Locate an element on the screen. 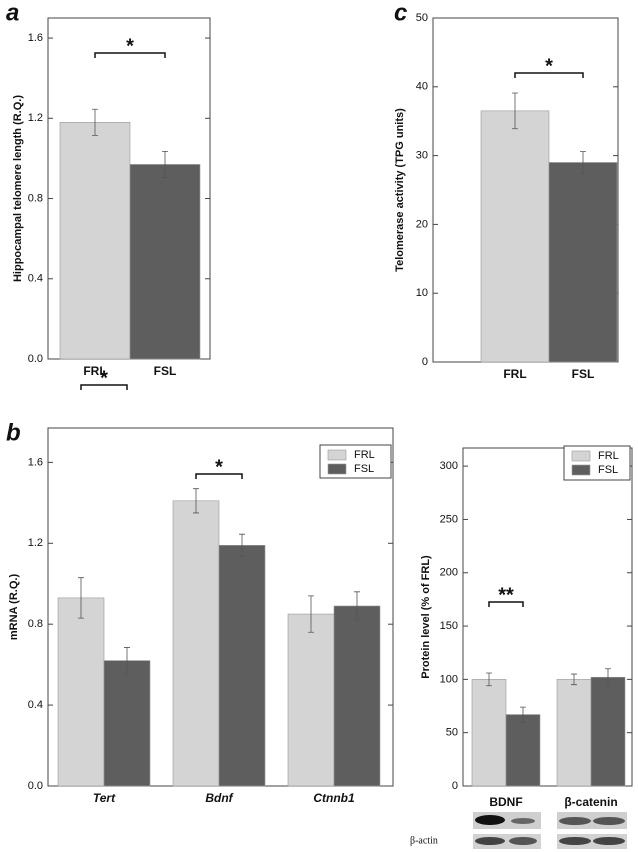 This screenshot has height=852, width=638. panel-label: b is located at coordinates (13, 432).